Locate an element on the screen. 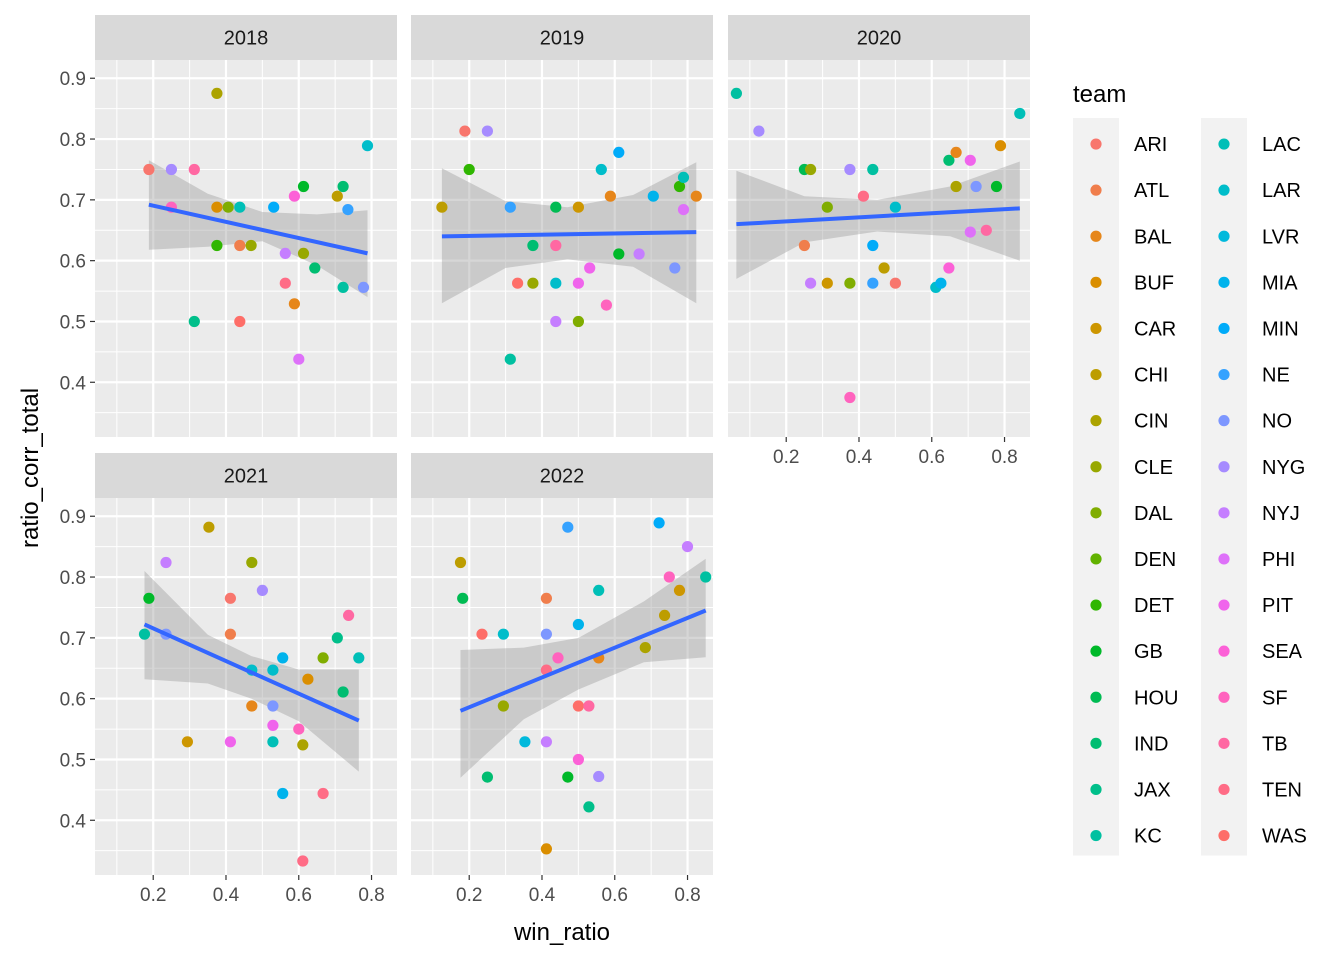 The image size is (1344, 960). points is located at coordinates (251, 694).